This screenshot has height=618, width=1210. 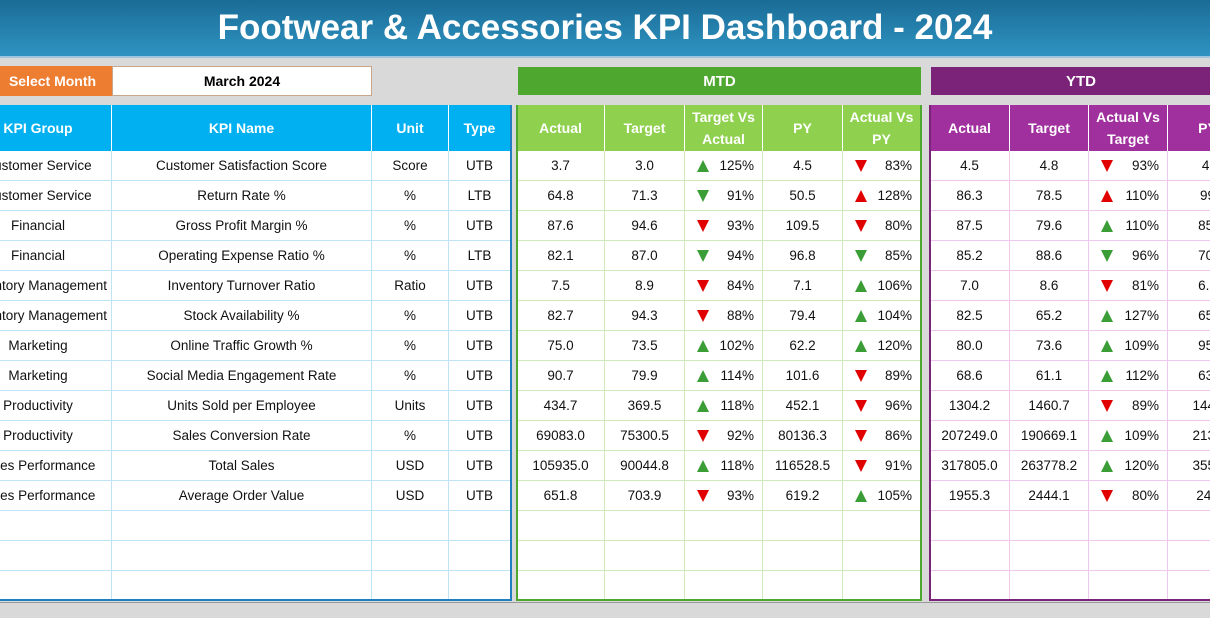 What do you see at coordinates (645, 376) in the screenshot?
I see `value-cell: 79.9` at bounding box center [645, 376].